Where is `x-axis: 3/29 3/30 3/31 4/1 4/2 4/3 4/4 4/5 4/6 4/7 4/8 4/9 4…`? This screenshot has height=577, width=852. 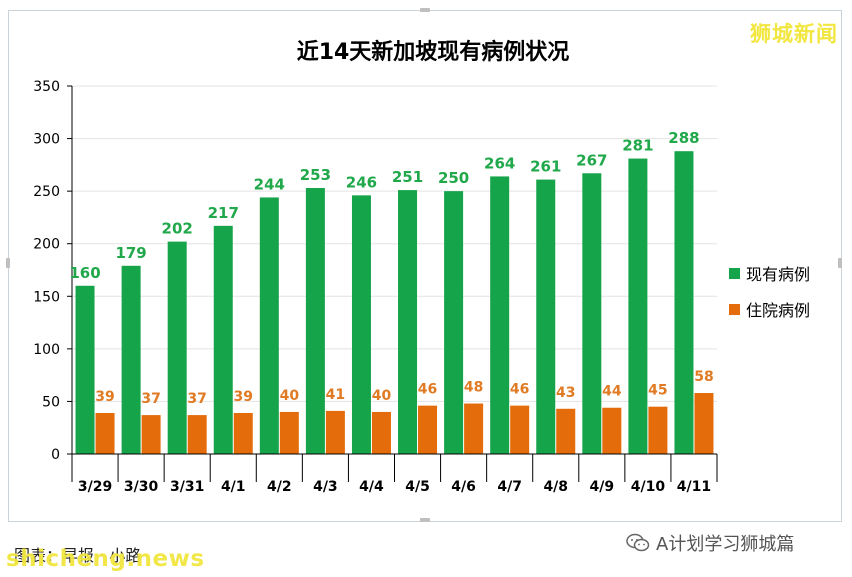 x-axis: 3/29 3/30 3/31 4/1 4/2 4/3 4/4 4/5 4/6 4/7 4/8 4/9 4… is located at coordinates (394, 474).